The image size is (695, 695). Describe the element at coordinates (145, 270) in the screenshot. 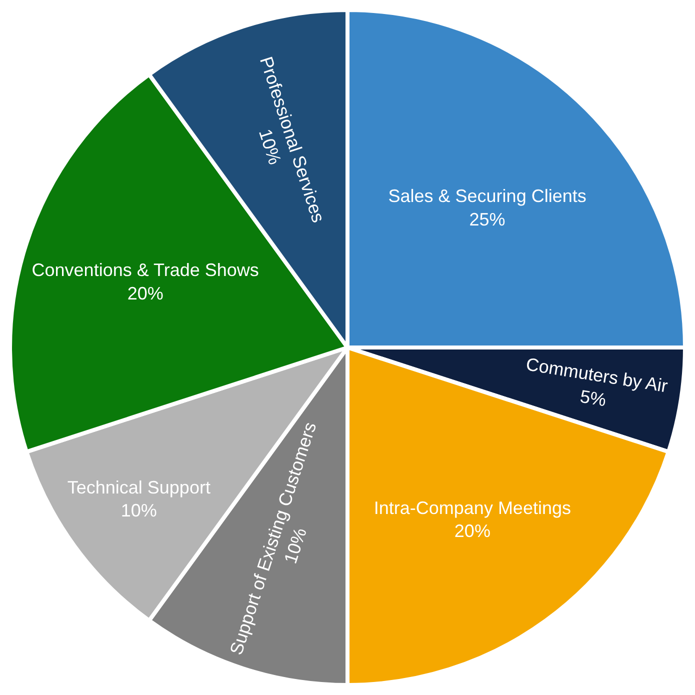

I see `slice-label: Conventions & Trade Shows` at that location.